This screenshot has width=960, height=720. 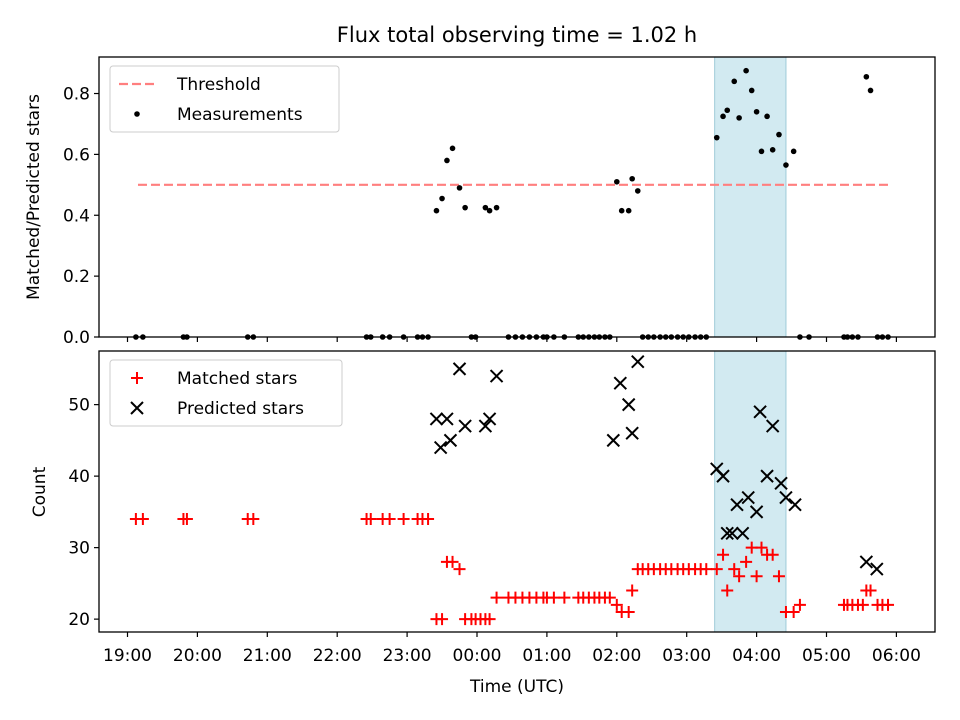 What do you see at coordinates (76, 277) in the screenshot?
I see `y-tick-label: 0.2` at bounding box center [76, 277].